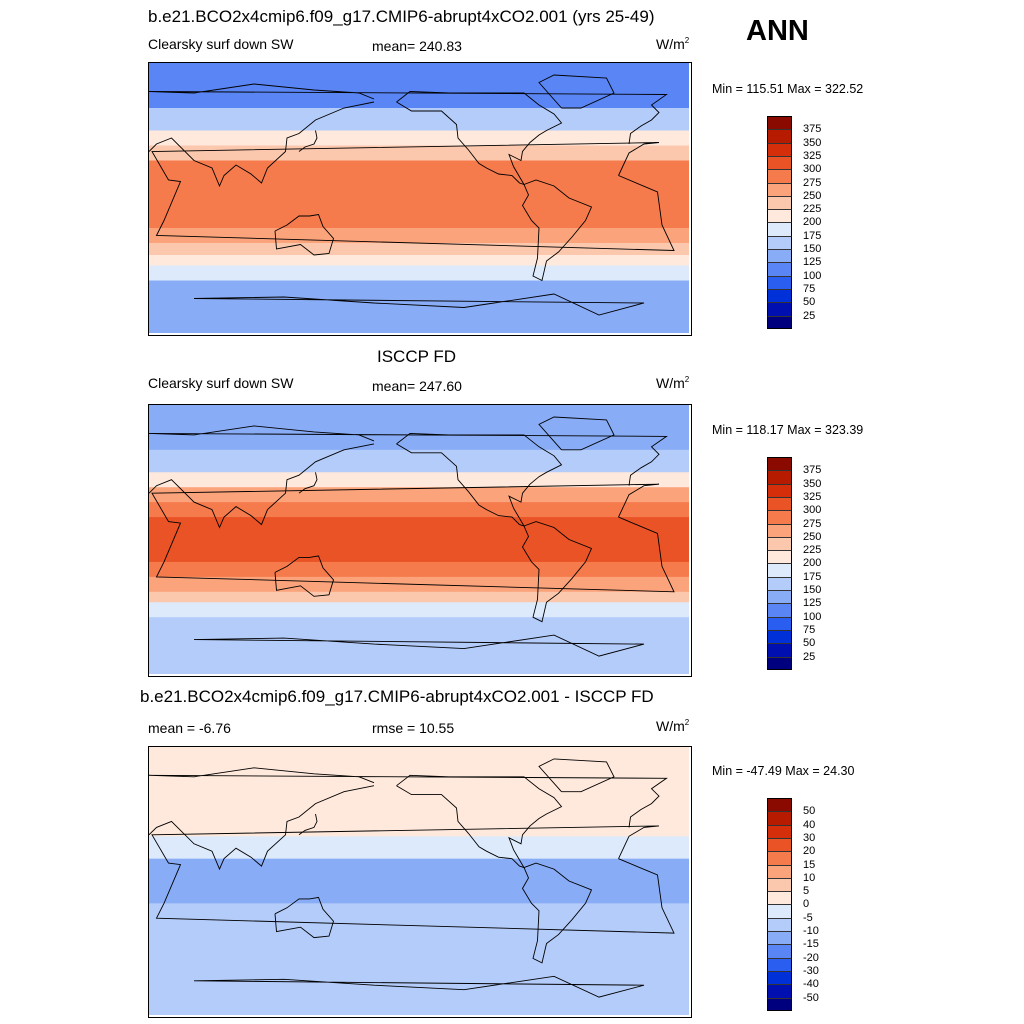 The width and height of the screenshot is (1024, 1024). Describe the element at coordinates (811, 984) in the screenshot. I see `colorbar-tick-label: -40` at that location.